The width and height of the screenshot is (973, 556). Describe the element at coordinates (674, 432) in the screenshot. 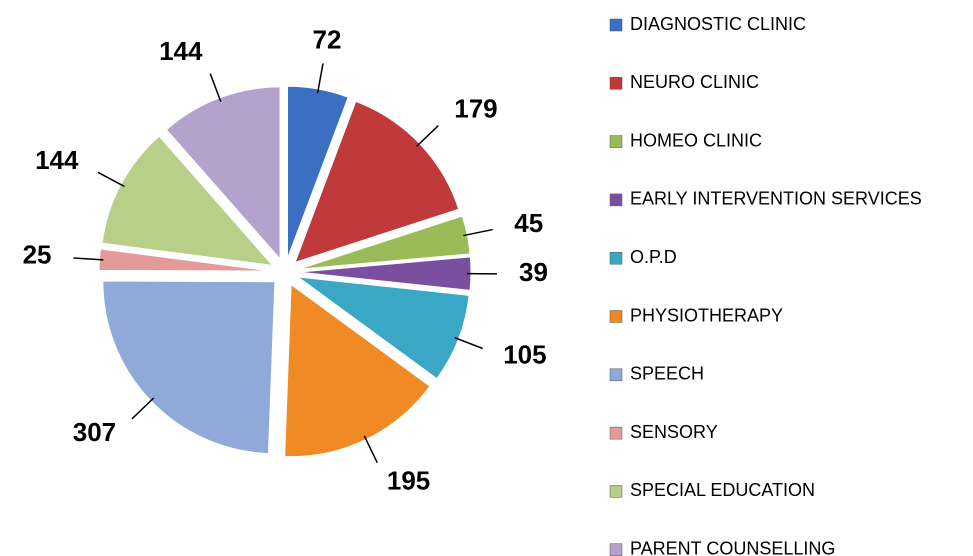

I see `legend-label: SENSORY` at that location.